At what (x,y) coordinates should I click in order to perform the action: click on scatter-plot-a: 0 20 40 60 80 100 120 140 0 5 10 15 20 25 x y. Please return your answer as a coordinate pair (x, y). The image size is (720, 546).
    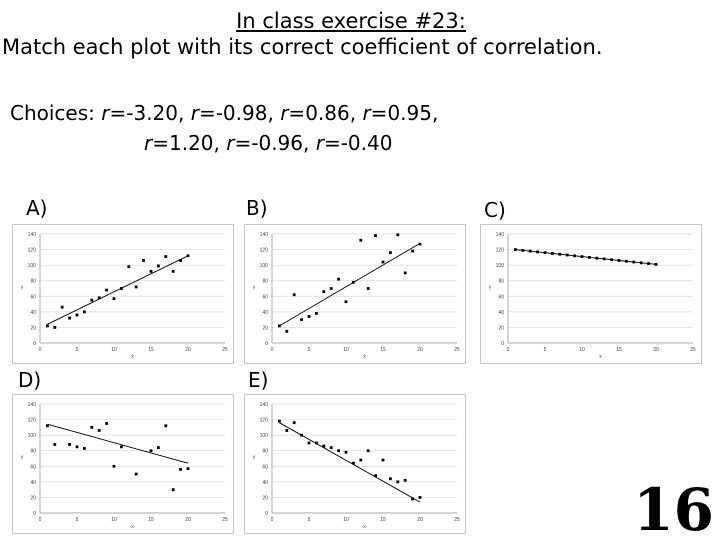
    Looking at the image, I should click on (123, 294).